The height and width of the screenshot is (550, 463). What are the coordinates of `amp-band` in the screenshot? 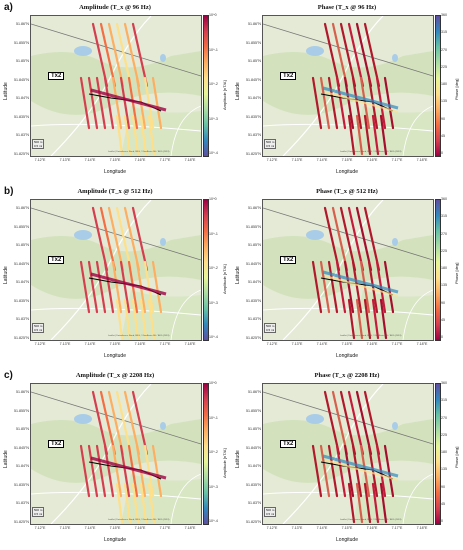 It's located at (128, 468).